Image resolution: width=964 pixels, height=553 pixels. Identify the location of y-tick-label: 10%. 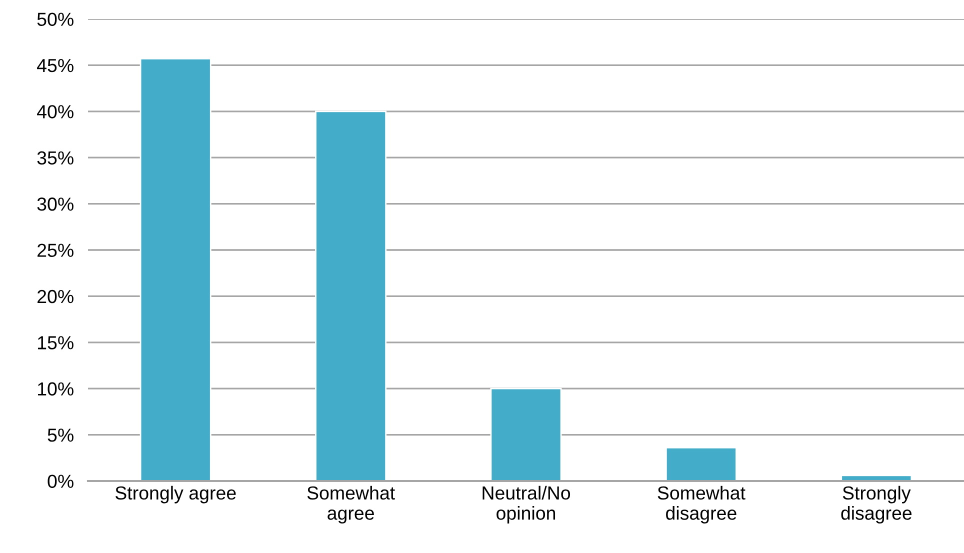
(56, 389).